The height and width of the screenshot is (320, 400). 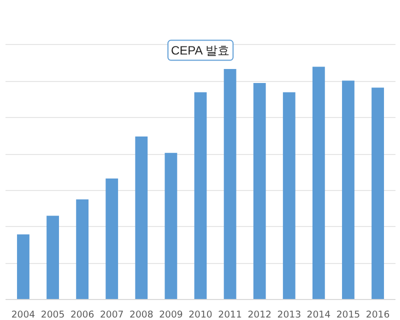 What do you see at coordinates (112, 315) in the screenshot?
I see `x-tick-label: 2007` at bounding box center [112, 315].